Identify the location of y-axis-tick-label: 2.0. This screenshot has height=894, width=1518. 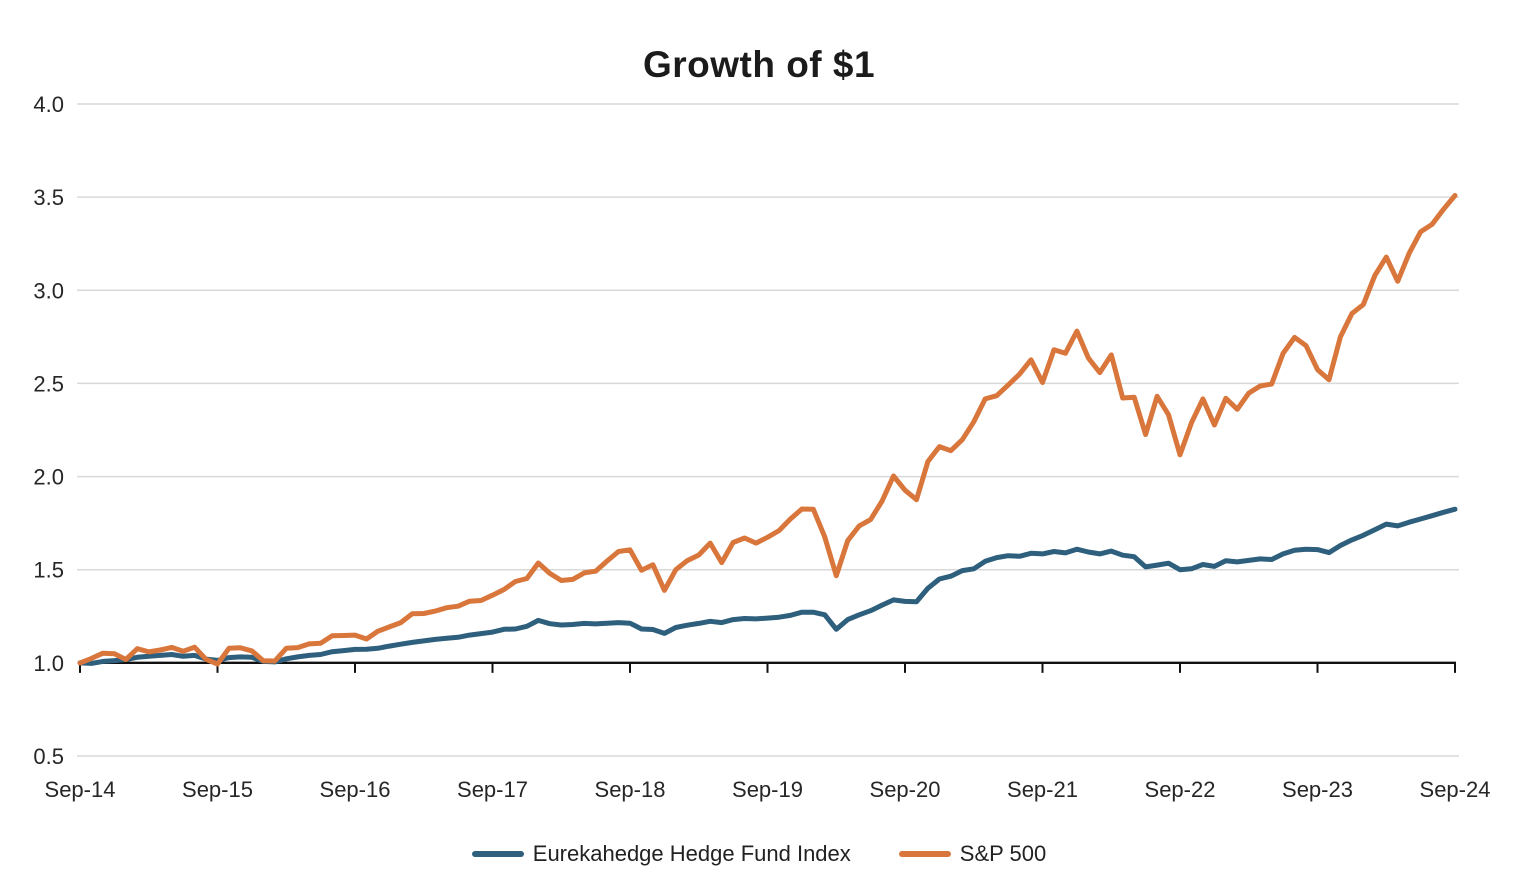
(48, 477).